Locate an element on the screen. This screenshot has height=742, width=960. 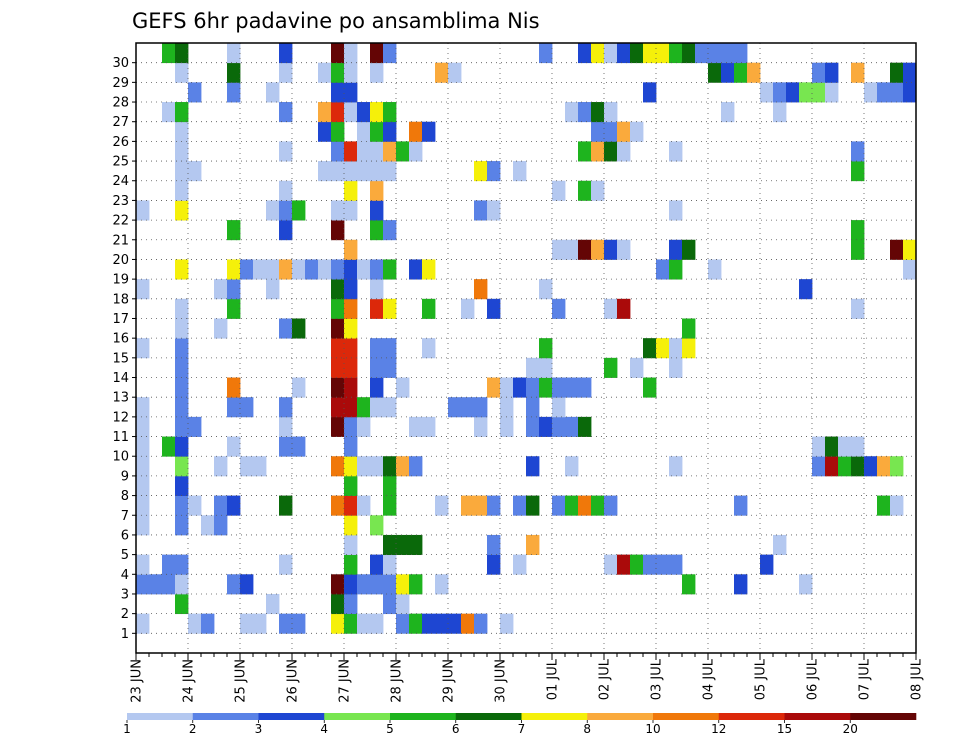
colorbar-segment is located at coordinates (620, 716).